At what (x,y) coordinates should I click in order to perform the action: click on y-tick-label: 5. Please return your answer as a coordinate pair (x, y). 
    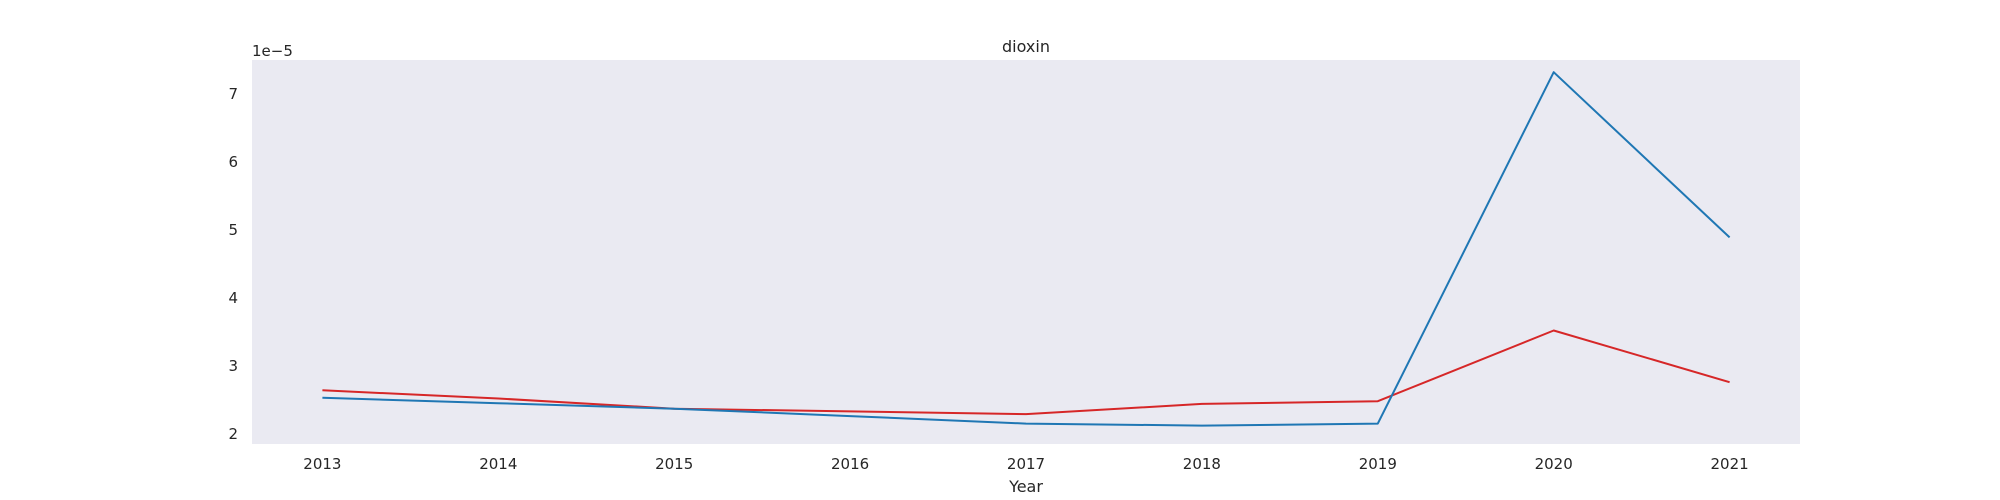
    Looking at the image, I should click on (233, 230).